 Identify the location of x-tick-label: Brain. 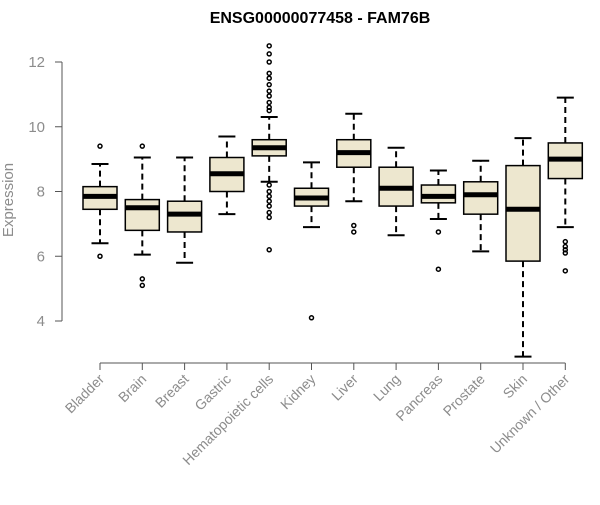
(132, 388).